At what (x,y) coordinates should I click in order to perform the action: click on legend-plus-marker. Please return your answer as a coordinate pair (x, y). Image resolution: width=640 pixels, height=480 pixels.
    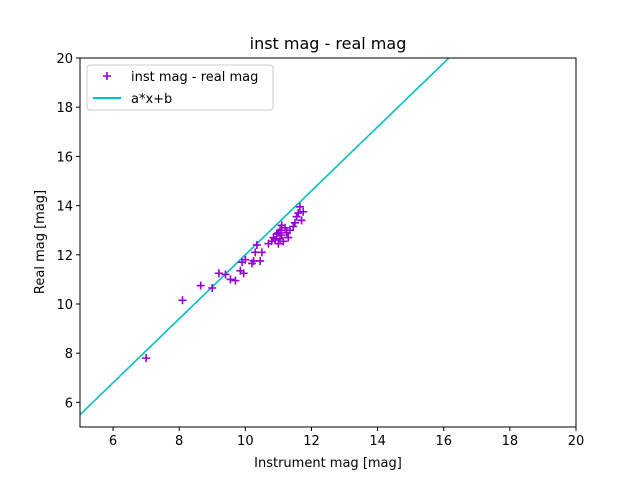
    Looking at the image, I should click on (107, 76).